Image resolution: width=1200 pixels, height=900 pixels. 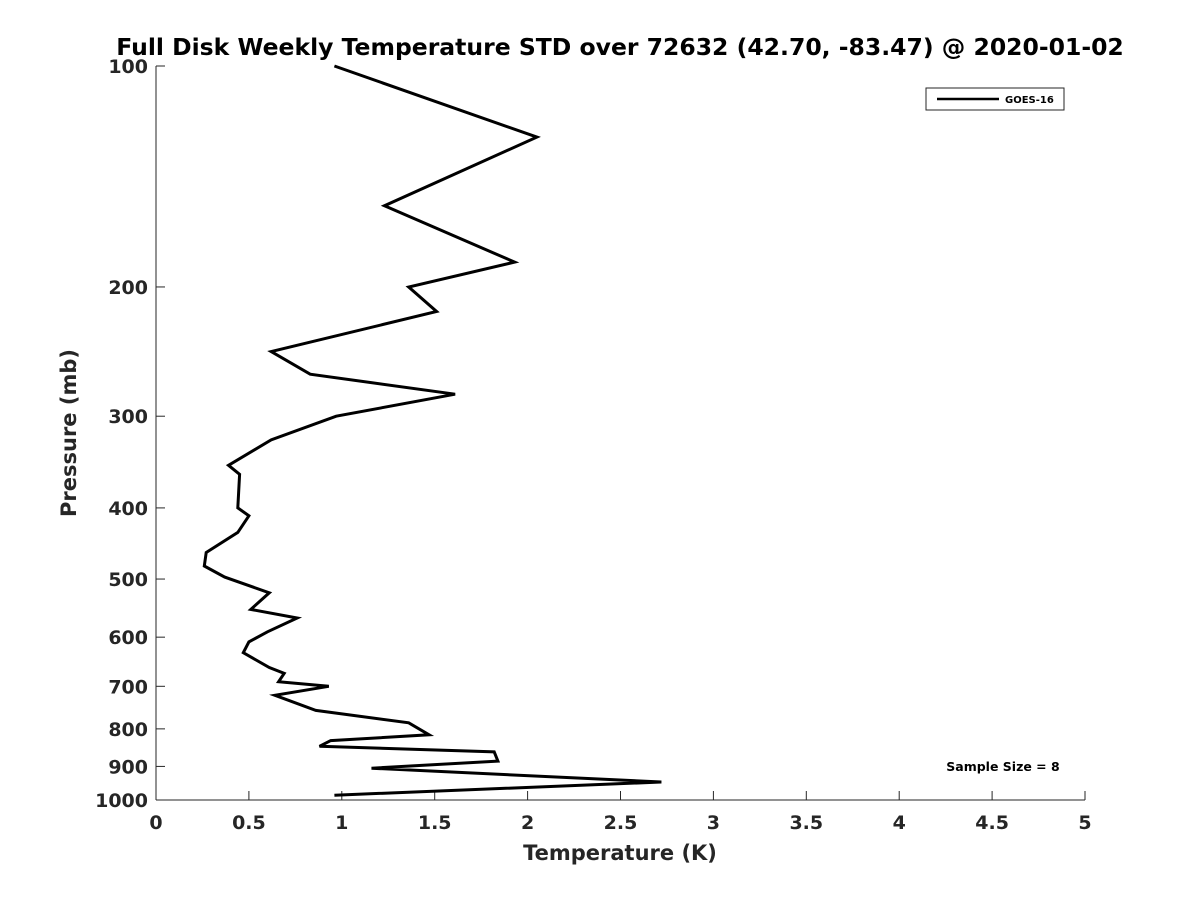 I want to click on y-tick-label: 300, so click(x=128, y=417).